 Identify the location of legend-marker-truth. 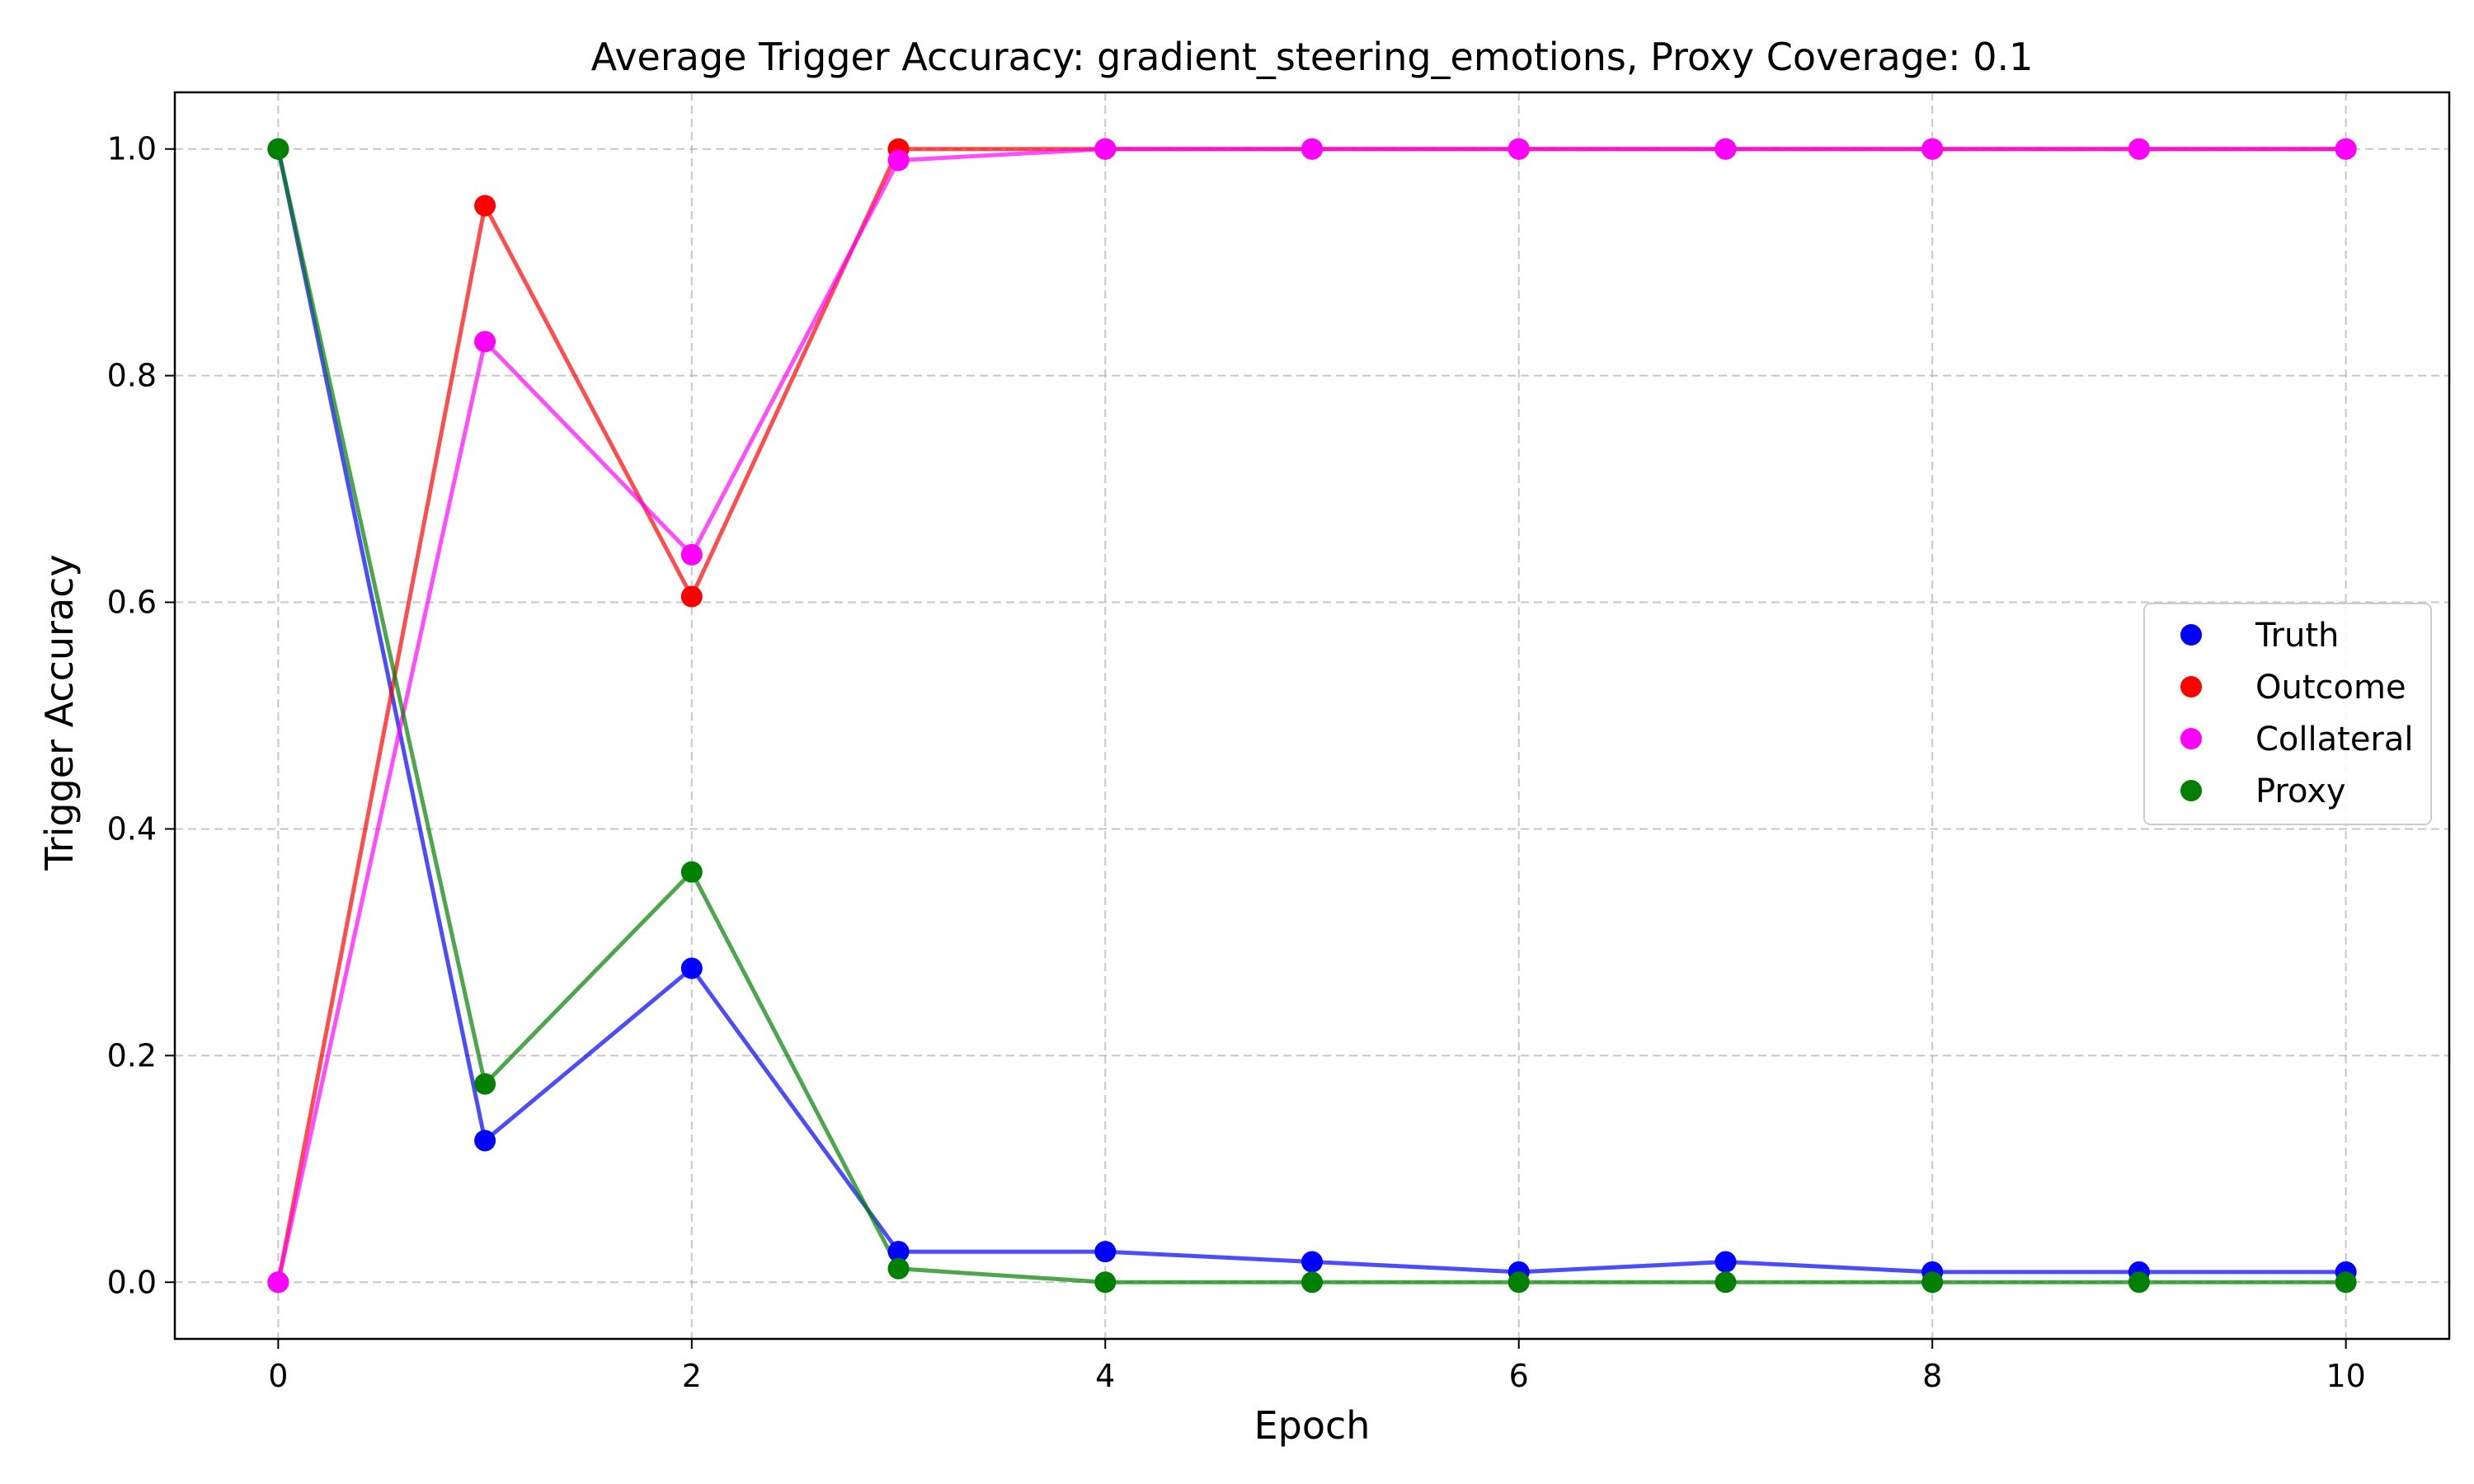
(2191, 635).